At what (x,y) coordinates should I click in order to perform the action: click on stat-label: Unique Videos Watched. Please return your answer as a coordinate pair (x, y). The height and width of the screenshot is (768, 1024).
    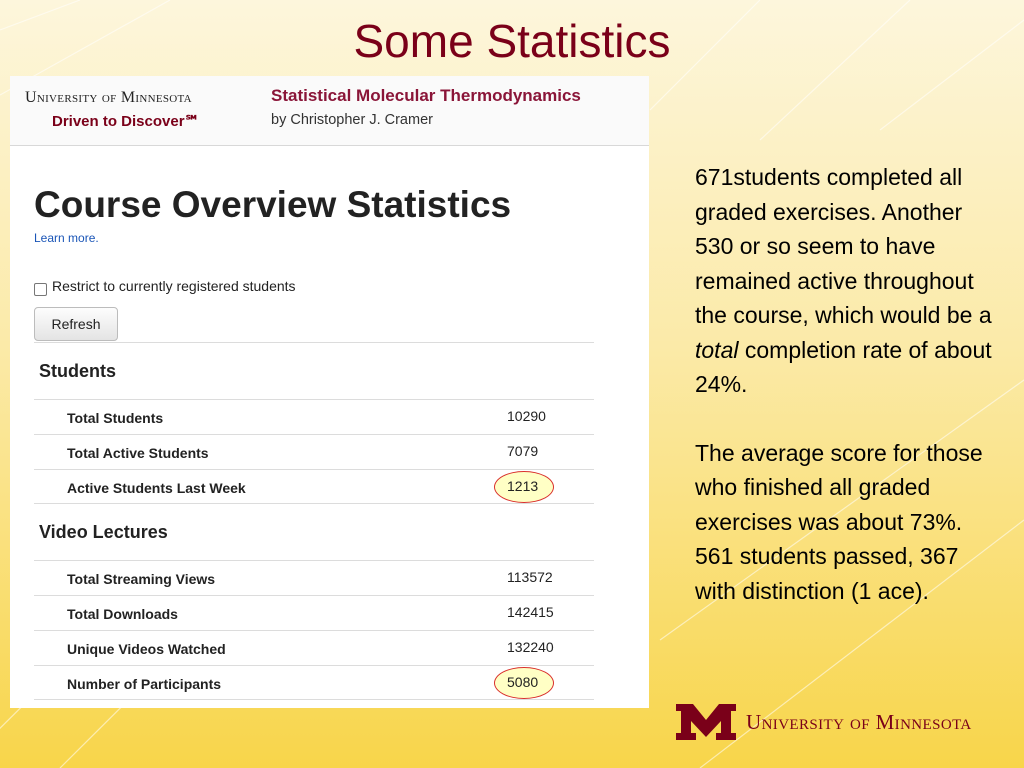
    Looking at the image, I should click on (146, 649).